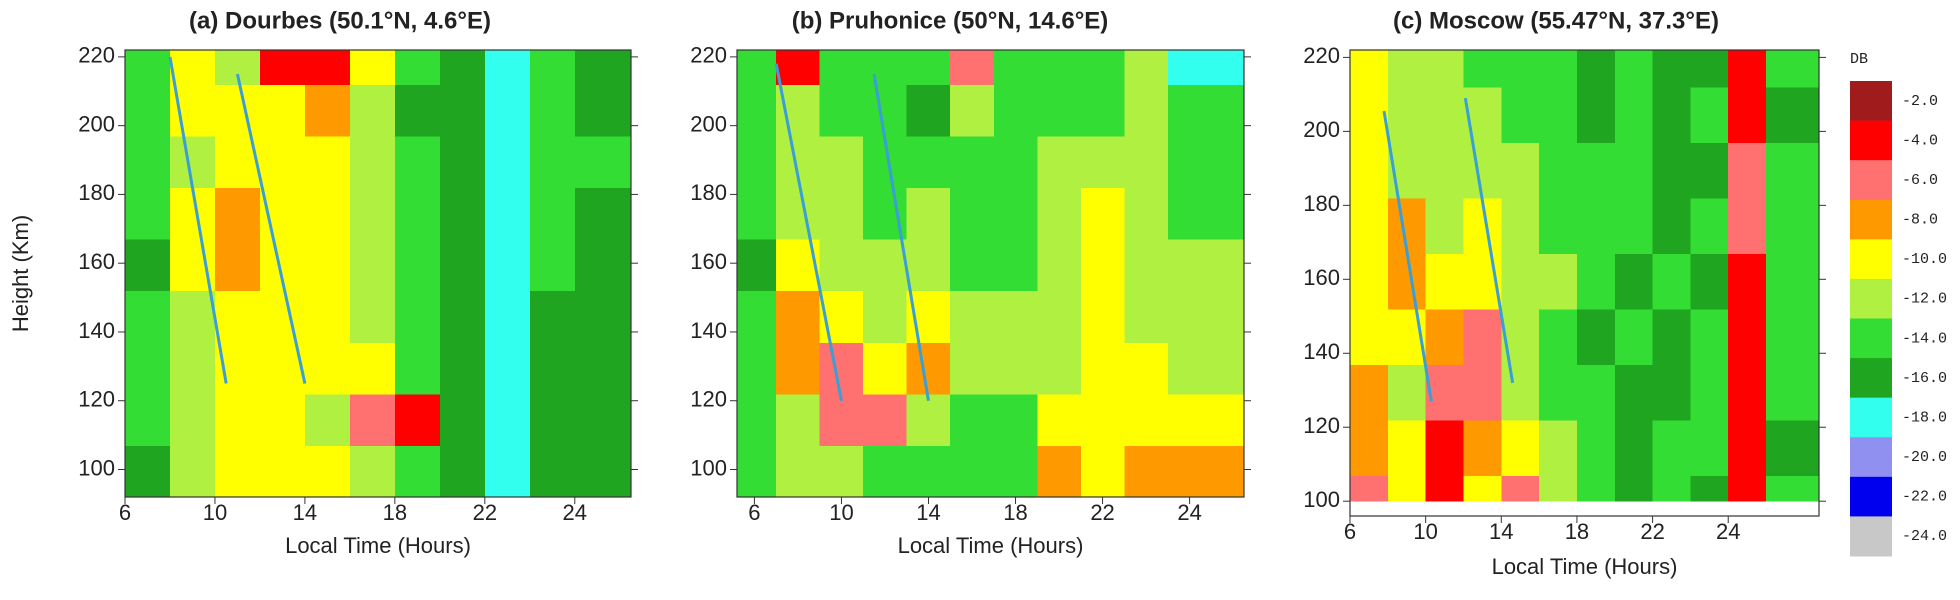 The image size is (1960, 600). Describe the element at coordinates (125, 512) in the screenshot. I see `x-tick-label: 6` at that location.